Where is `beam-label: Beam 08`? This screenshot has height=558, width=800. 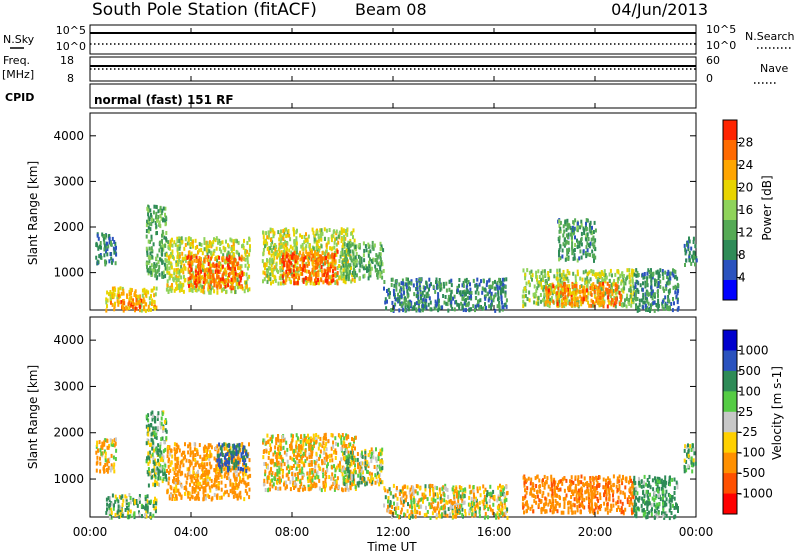 beam-label: Beam 08 is located at coordinates (391, 9).